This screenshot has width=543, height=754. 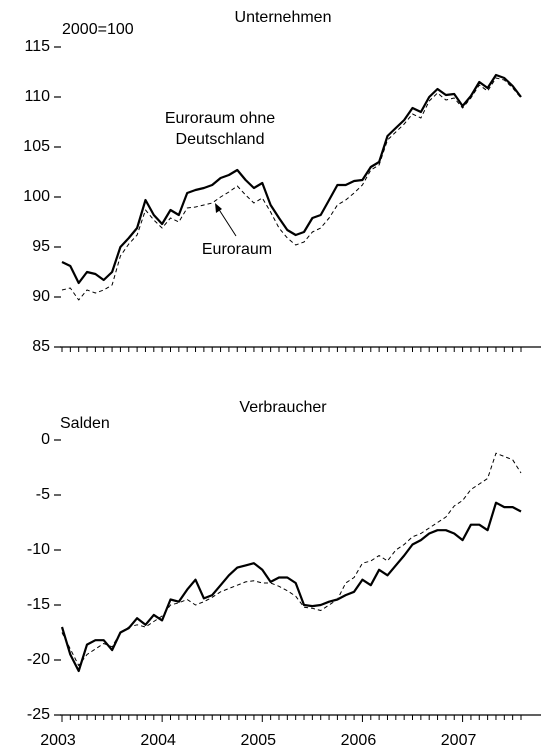 I want to click on series-label: Euroraum, so click(x=237, y=249).